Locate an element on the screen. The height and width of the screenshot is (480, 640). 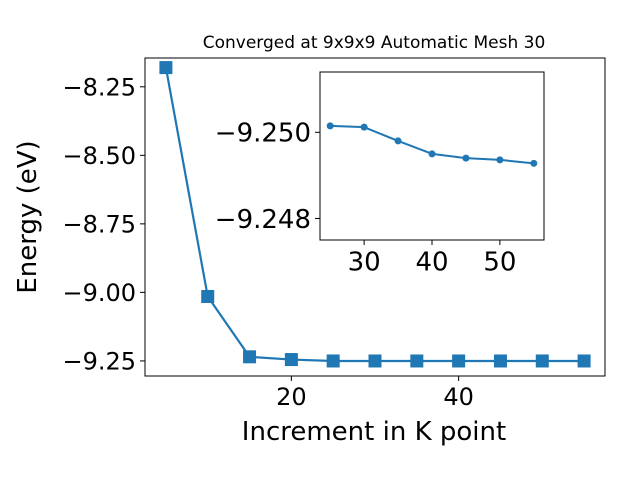
main-y-ticks: −8.25 −8.50 −8.75 −9.00 −9.25 is located at coordinates (103, 224).